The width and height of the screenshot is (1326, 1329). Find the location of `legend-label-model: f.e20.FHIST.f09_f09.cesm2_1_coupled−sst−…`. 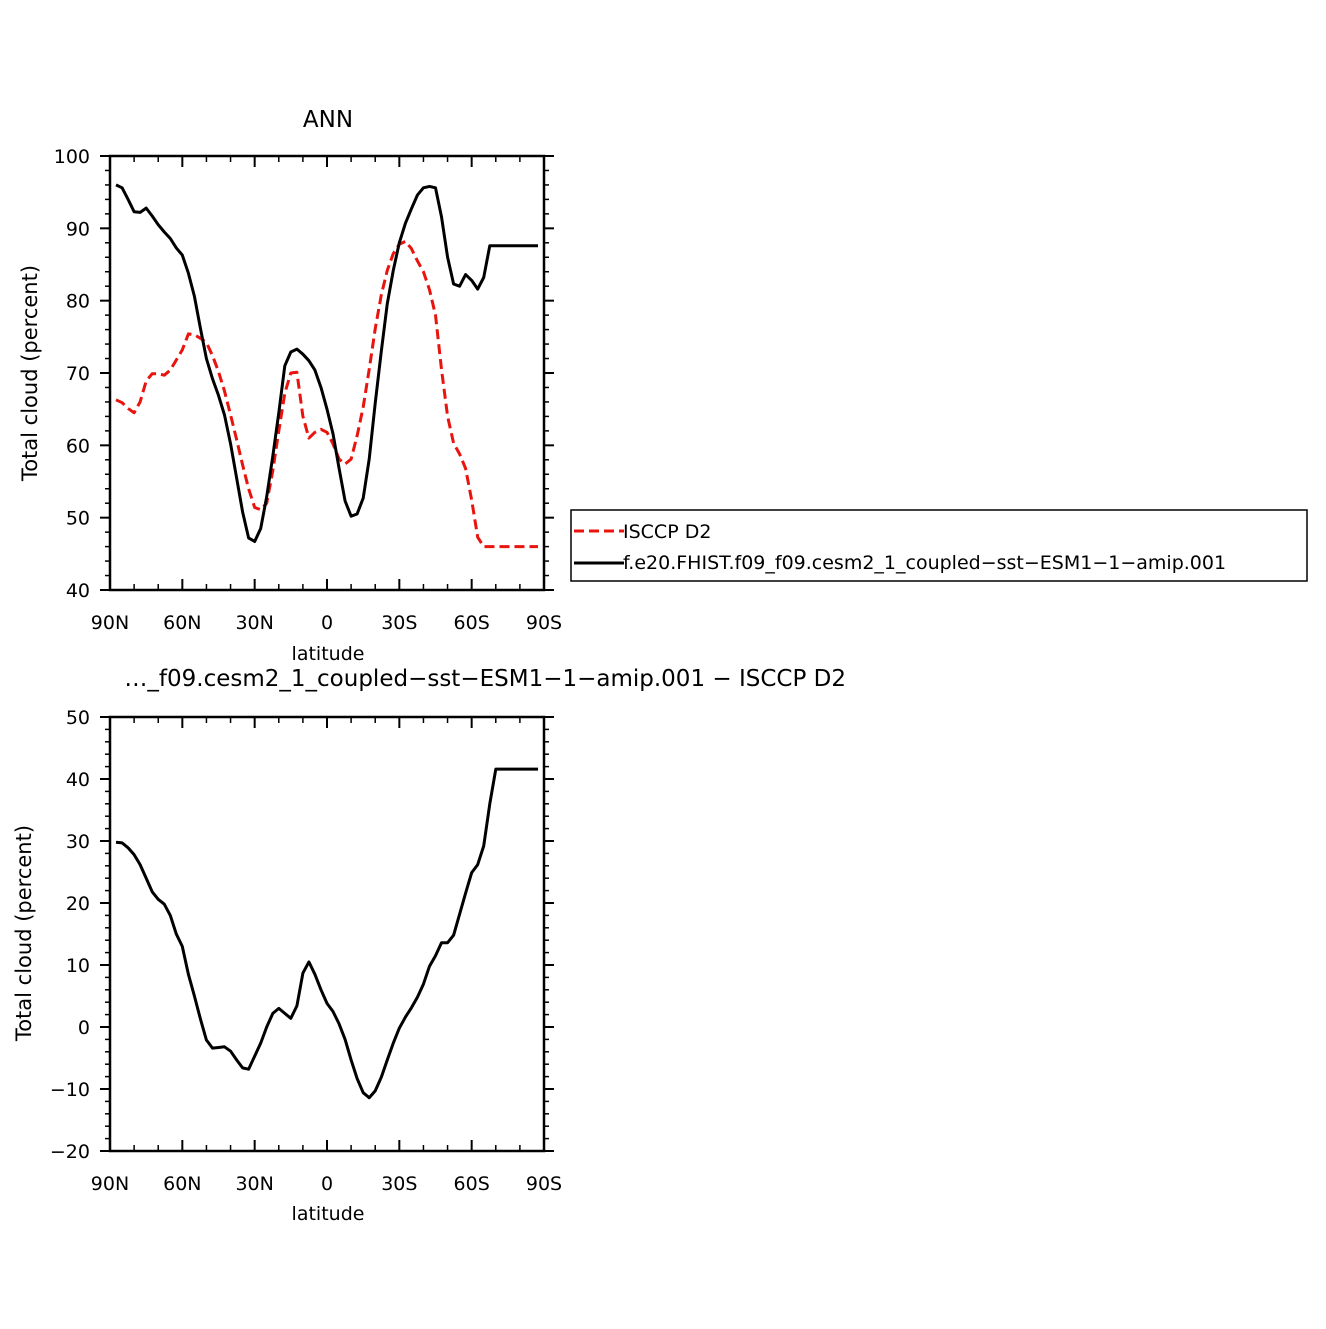

legend-label-model: f.e20.FHIST.f09_f09.cesm2_1_coupled−sst−… is located at coordinates (924, 563).